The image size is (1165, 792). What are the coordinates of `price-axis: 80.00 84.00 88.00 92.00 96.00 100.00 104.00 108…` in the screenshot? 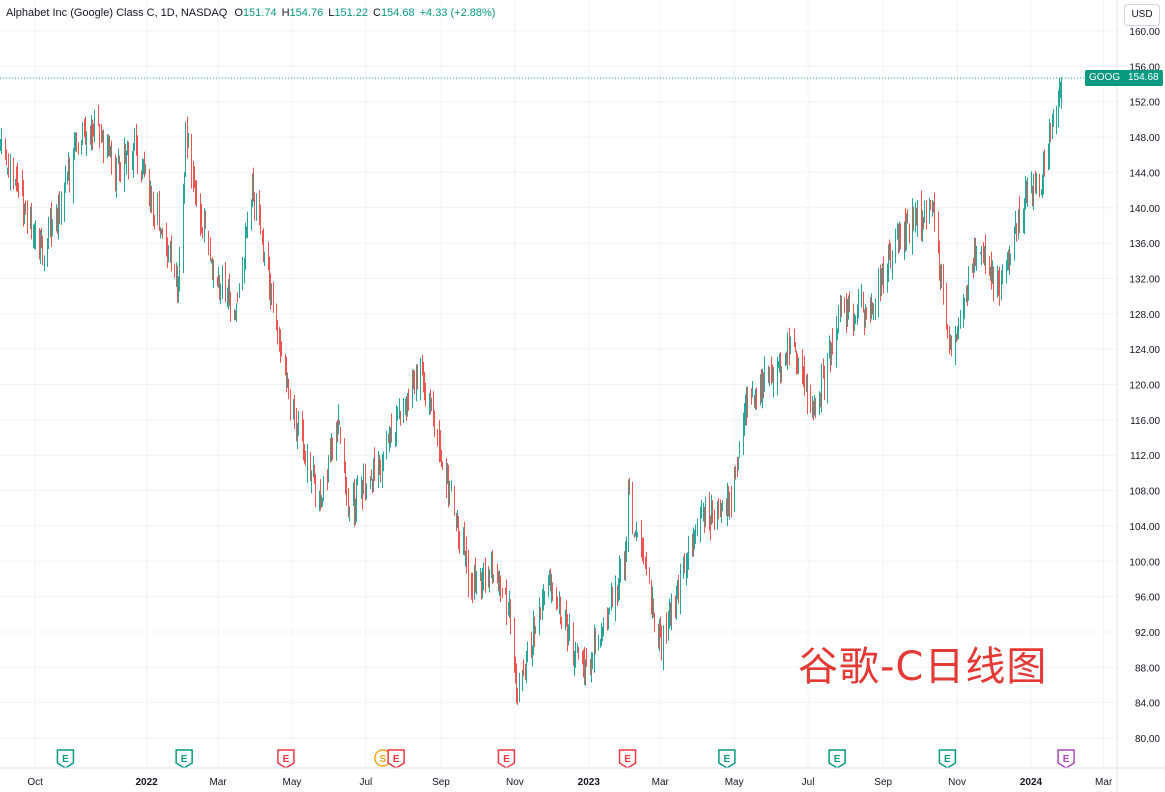 It's located at (1144, 386).